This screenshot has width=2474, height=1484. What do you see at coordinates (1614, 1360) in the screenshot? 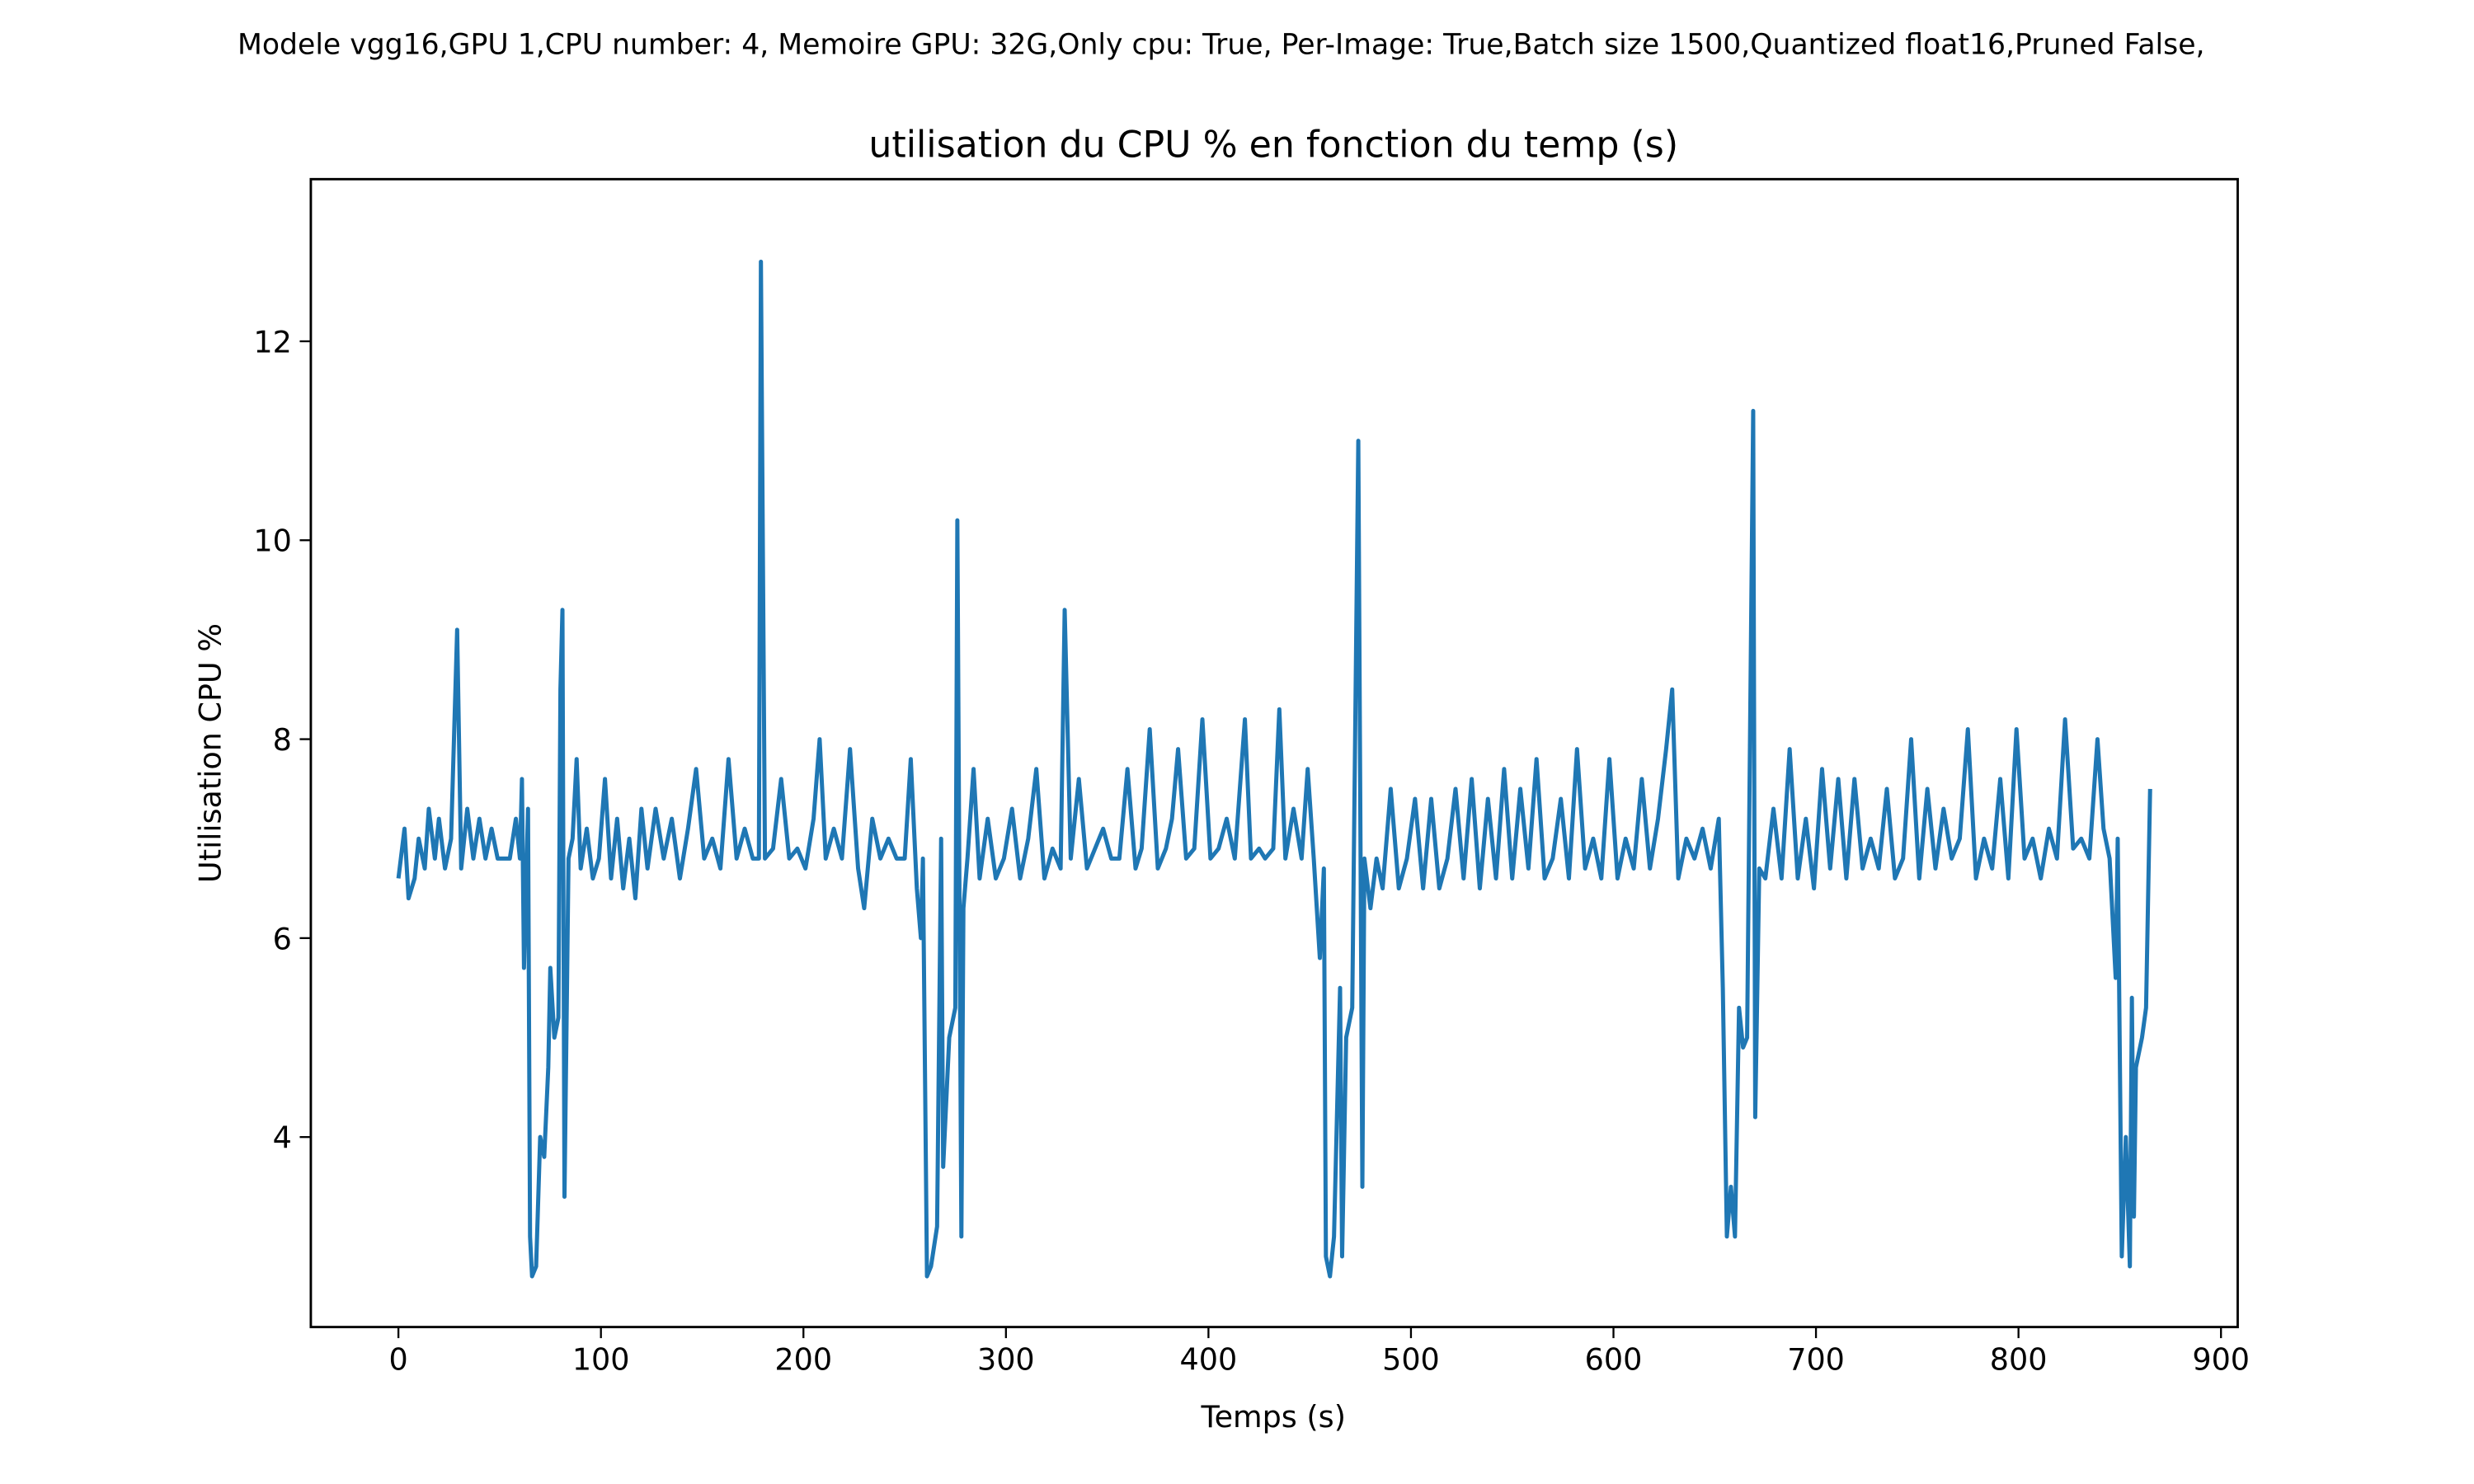
I see `x-tick-label: 600` at bounding box center [1614, 1360].